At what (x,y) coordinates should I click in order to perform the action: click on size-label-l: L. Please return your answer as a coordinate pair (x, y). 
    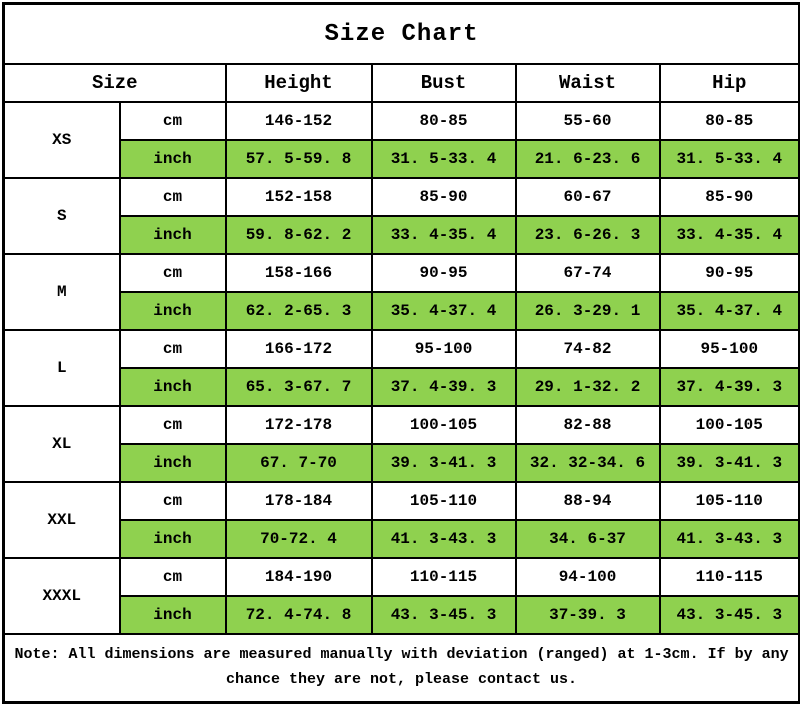
    Looking at the image, I should click on (61, 368).